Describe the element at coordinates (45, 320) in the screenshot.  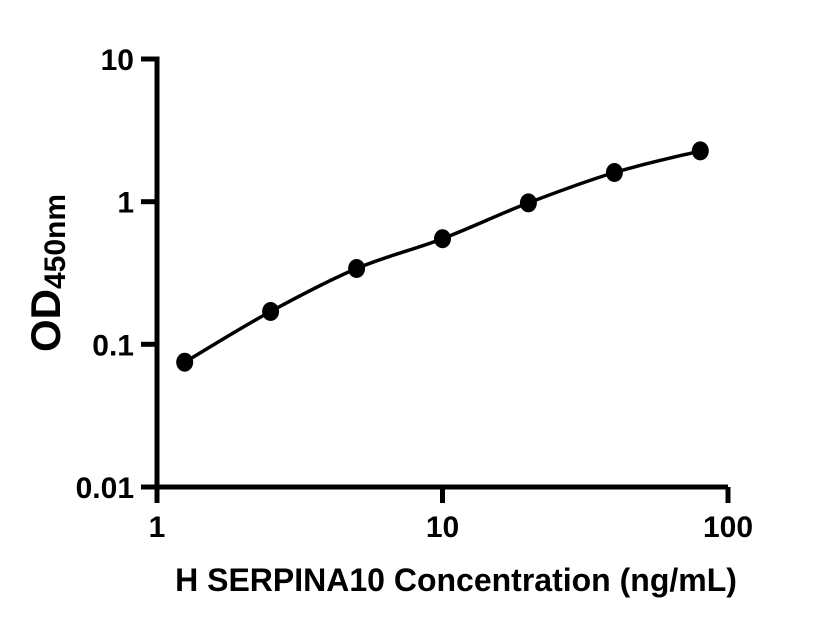
I see `y-axis-title-main: OD` at that location.